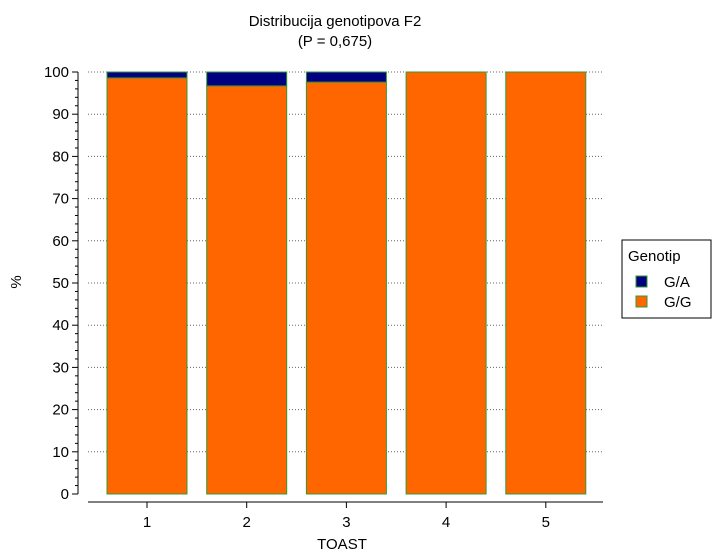 This screenshot has width=713, height=559. I want to click on y-tick-label: 90, so click(60, 114).